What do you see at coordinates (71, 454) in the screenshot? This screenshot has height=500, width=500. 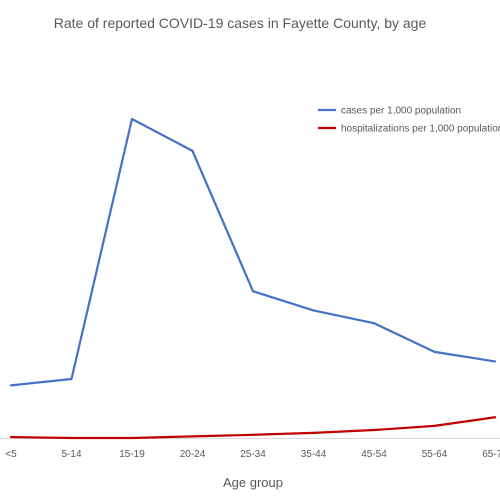 I see `x-tick-label: 5-14` at bounding box center [71, 454].